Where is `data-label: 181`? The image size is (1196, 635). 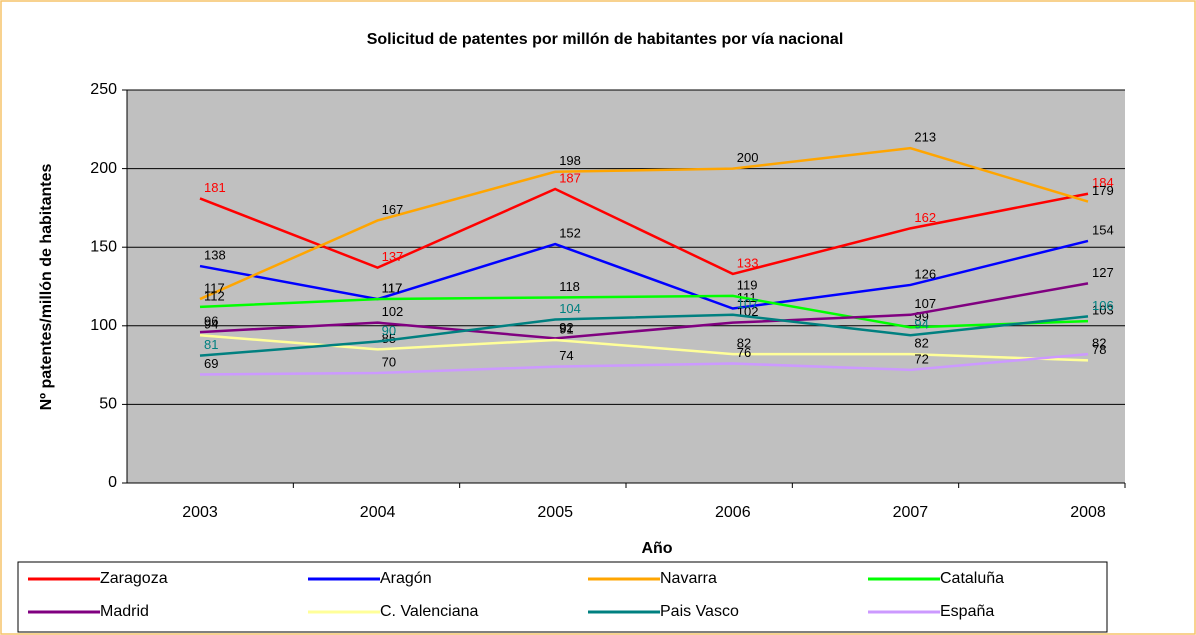
data-label: 181 is located at coordinates (215, 187).